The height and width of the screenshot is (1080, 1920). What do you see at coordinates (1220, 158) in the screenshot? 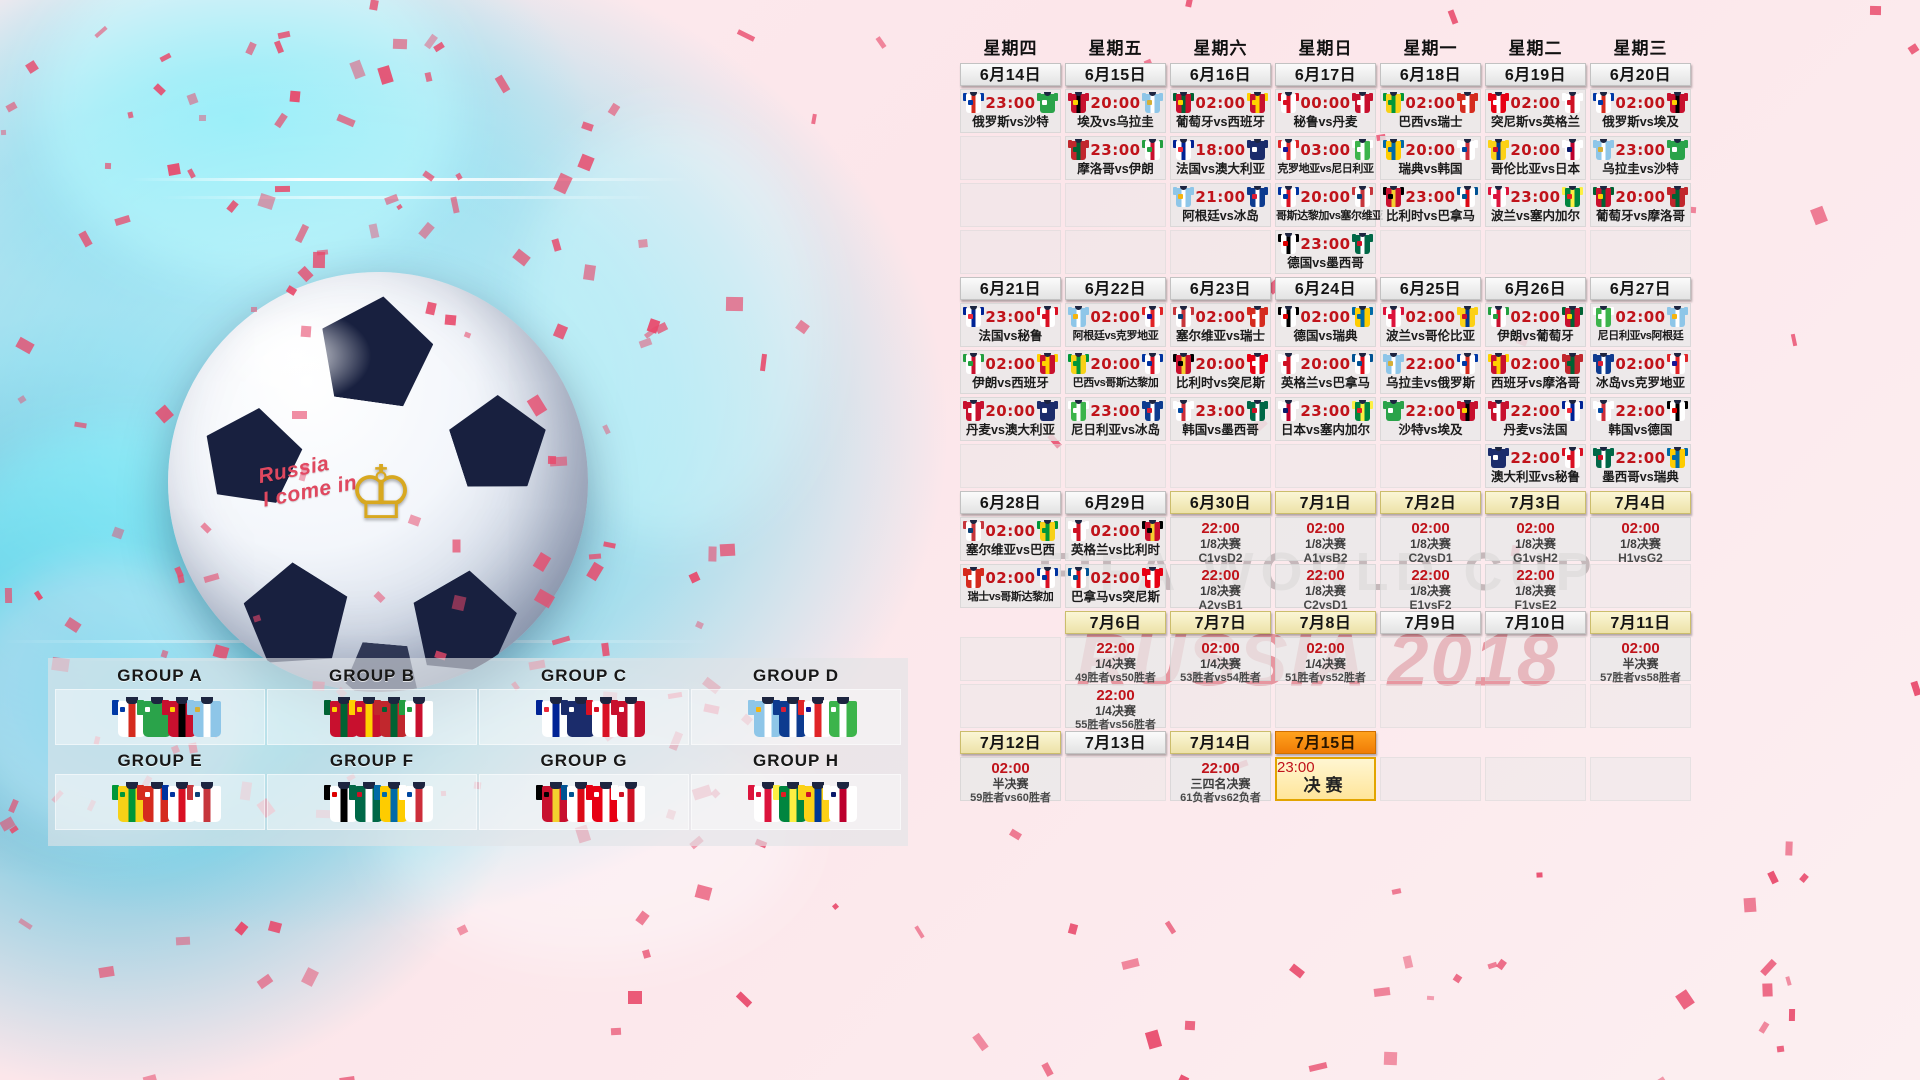
I see `match-cell: 18:00 法国vs澳大利亚` at bounding box center [1220, 158].